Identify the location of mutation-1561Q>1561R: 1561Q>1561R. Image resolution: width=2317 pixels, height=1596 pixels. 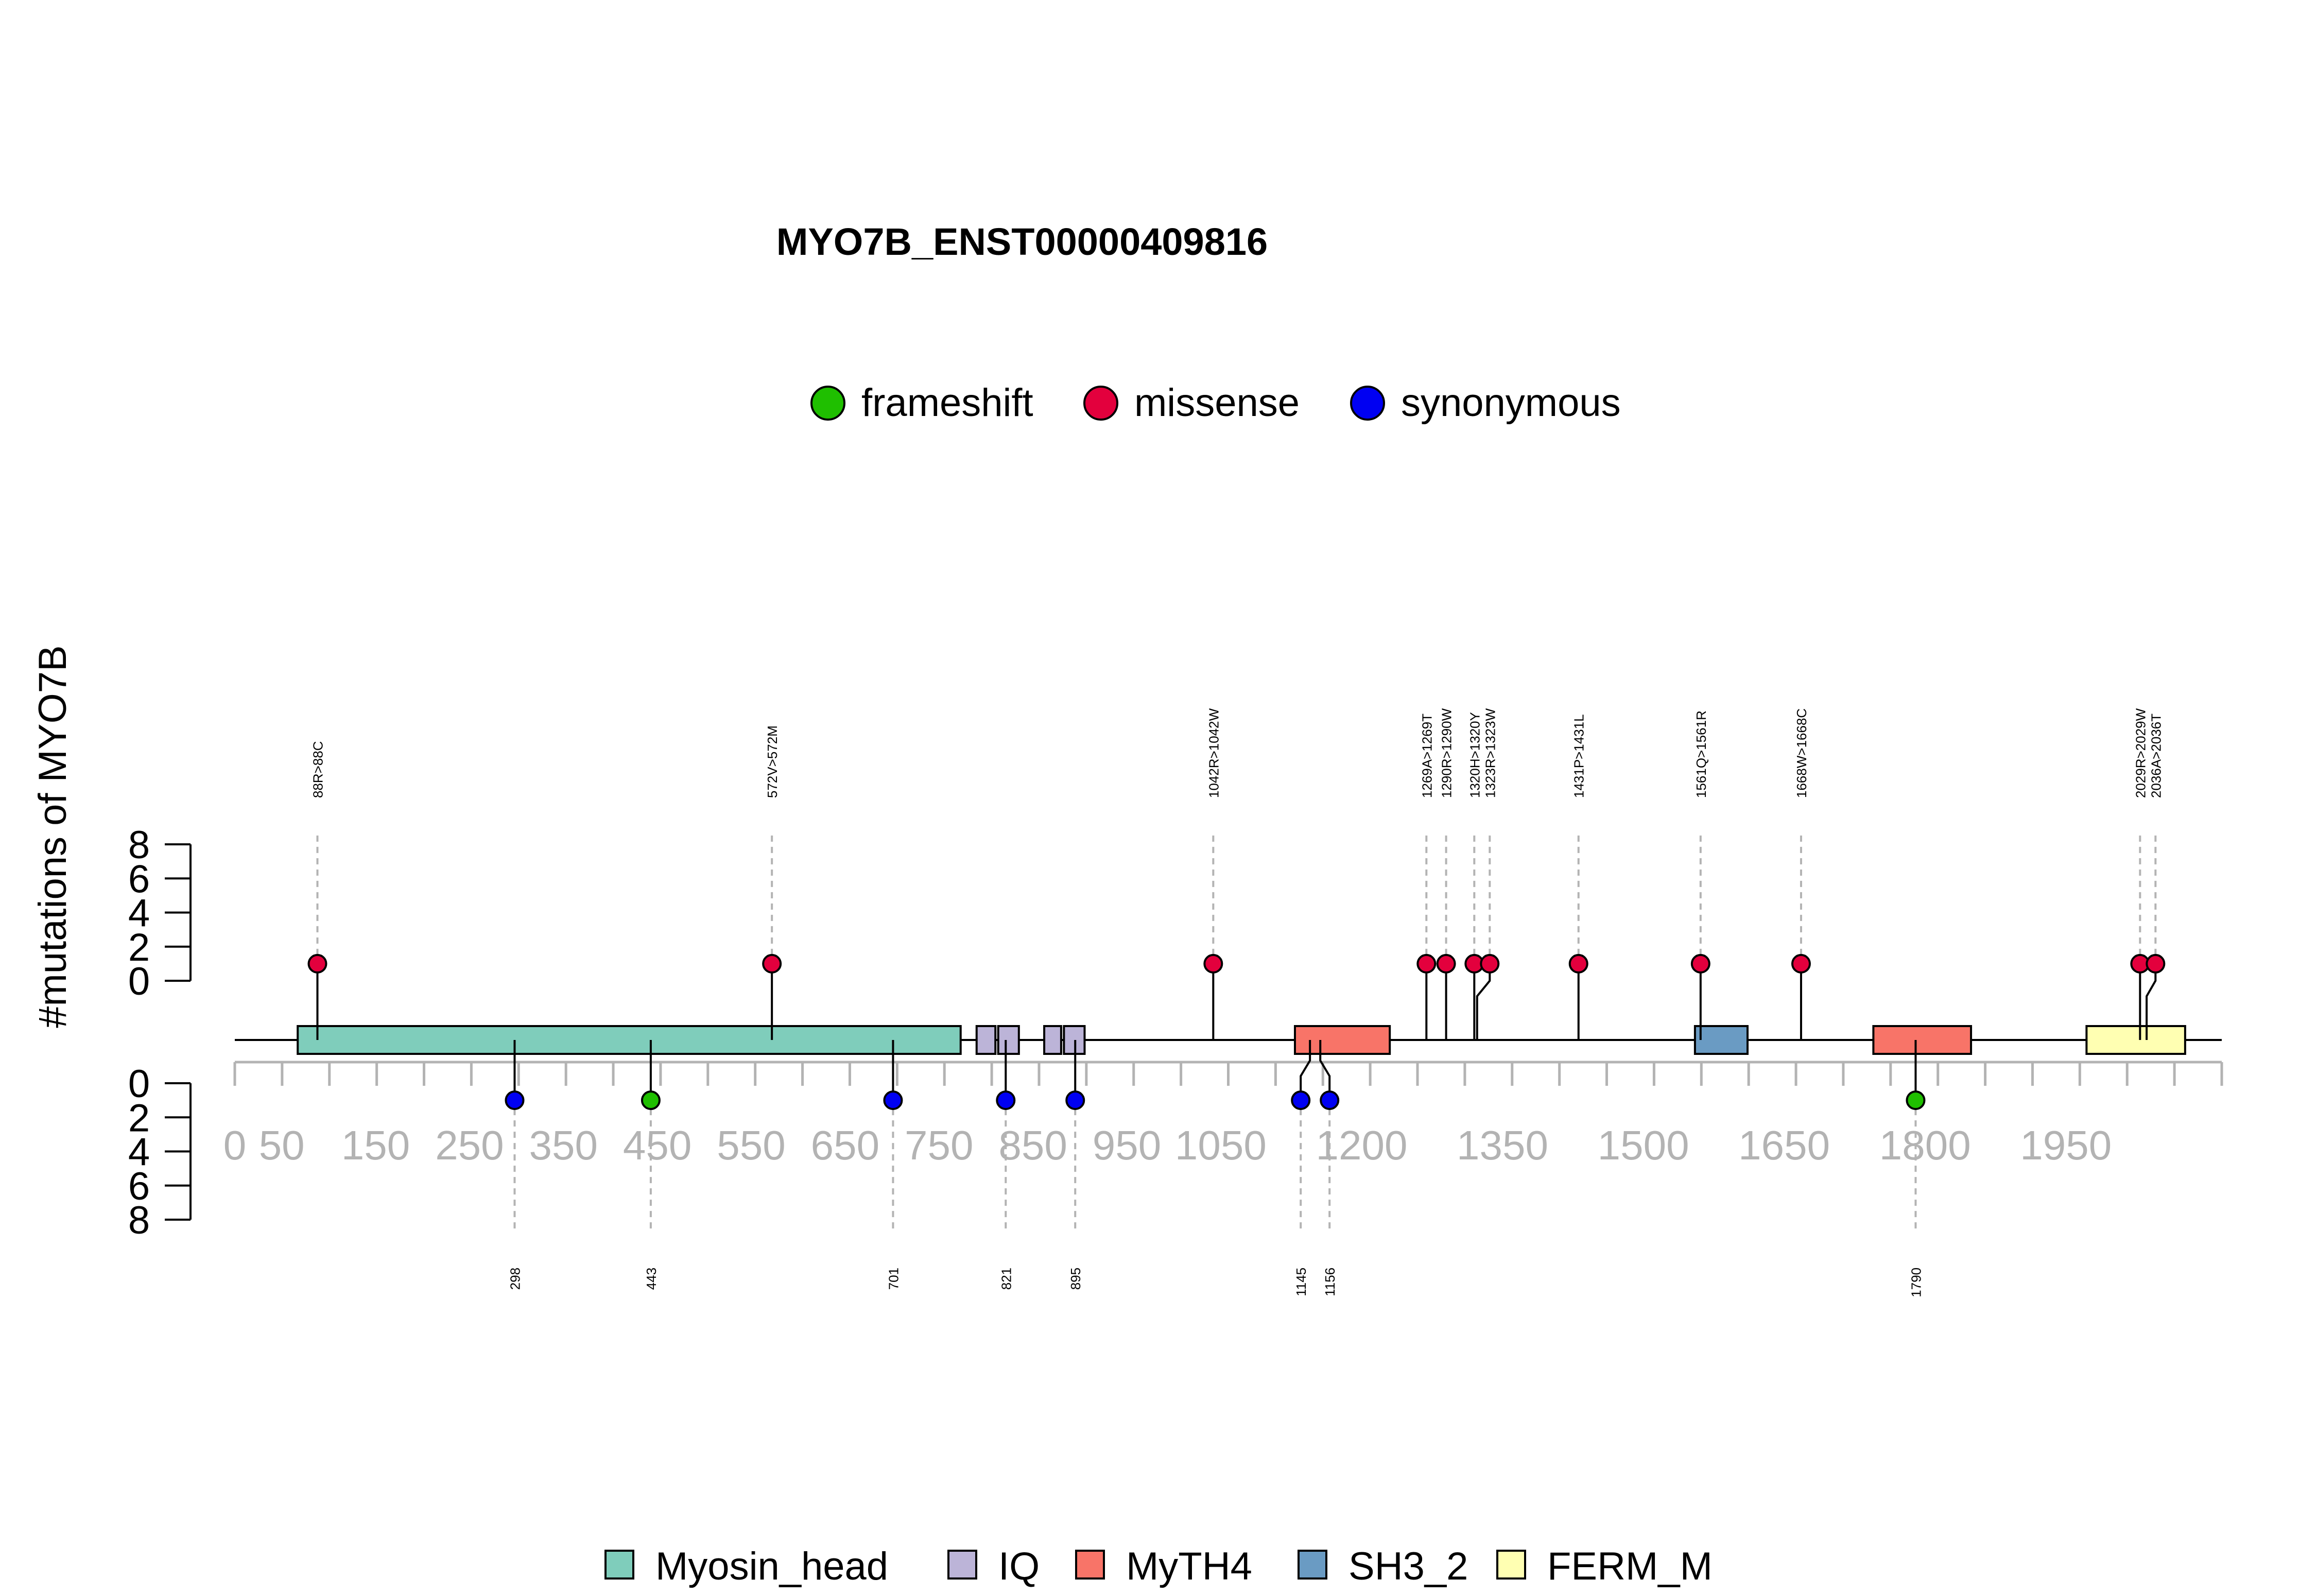
(1700, 875).